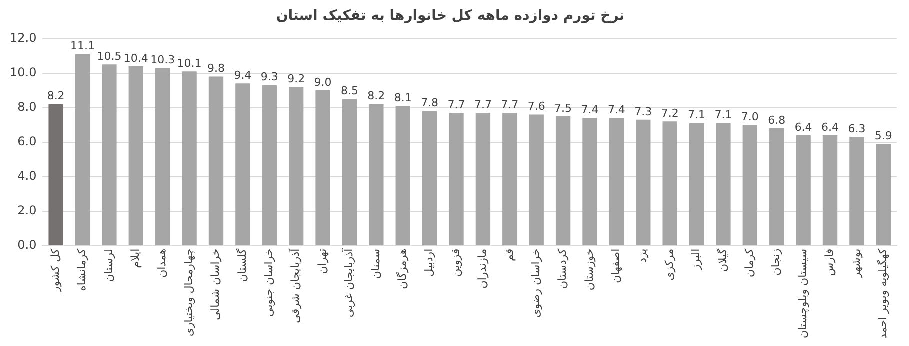 Image resolution: width=909 pixels, height=346 pixels. What do you see at coordinates (670, 113) in the screenshot?
I see `data-label: 7.2` at bounding box center [670, 113].